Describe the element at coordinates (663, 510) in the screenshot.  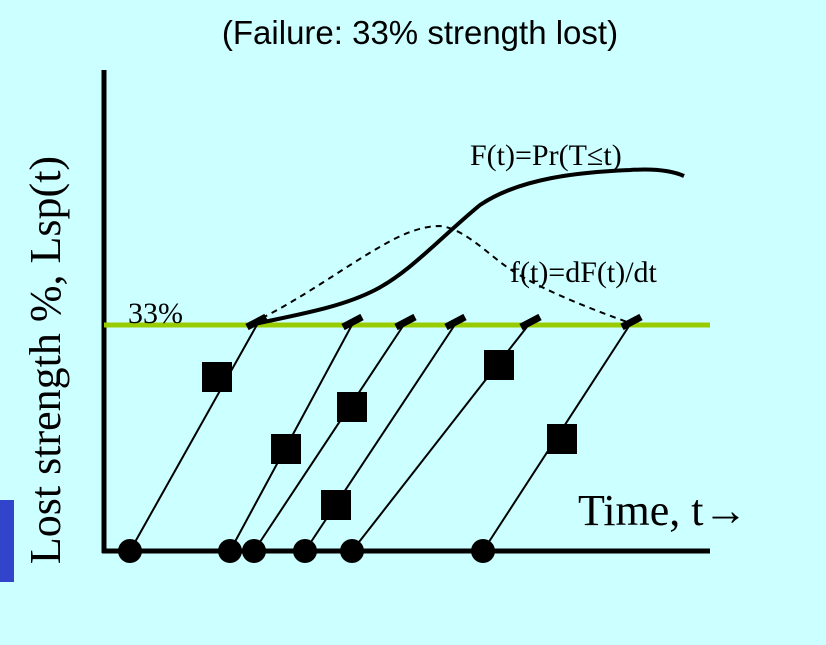
I see `x-axis-label: Time, t→` at that location.